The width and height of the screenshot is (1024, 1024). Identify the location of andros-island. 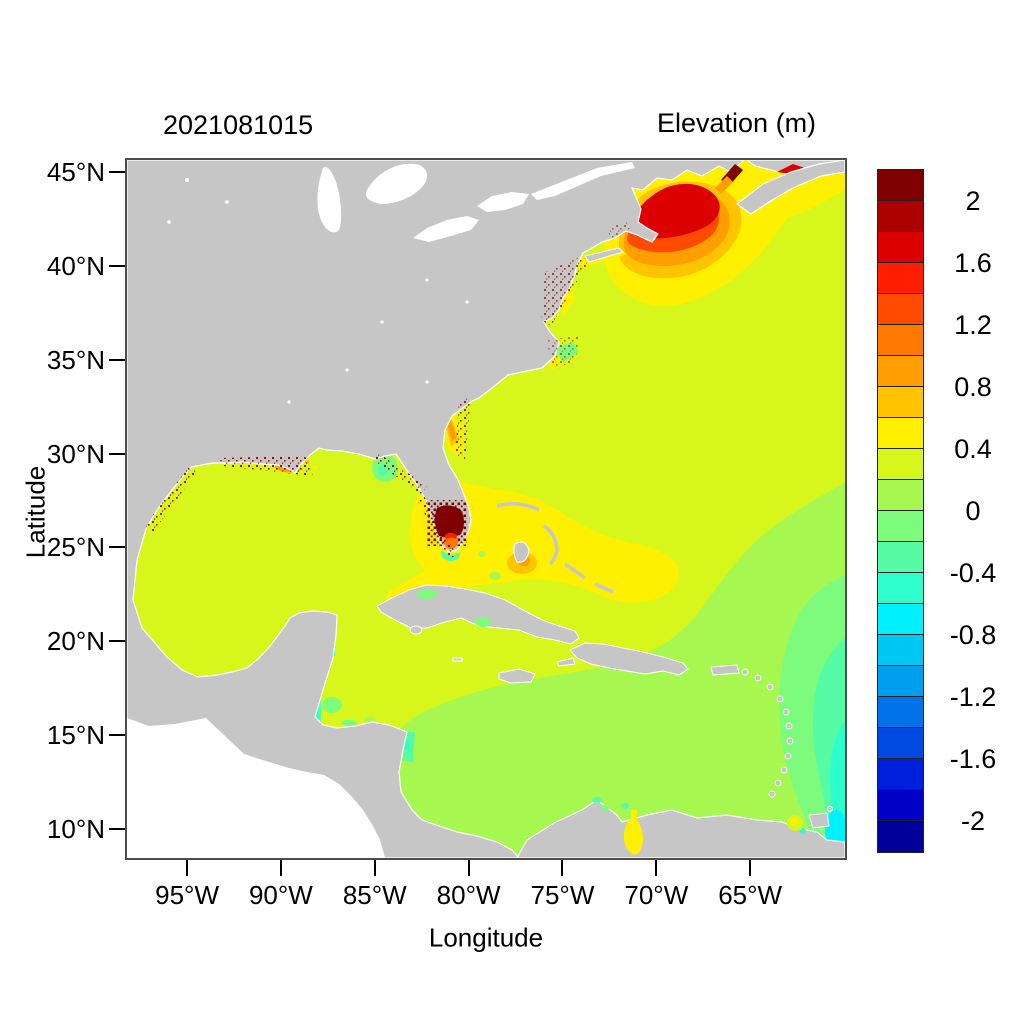
(521, 552).